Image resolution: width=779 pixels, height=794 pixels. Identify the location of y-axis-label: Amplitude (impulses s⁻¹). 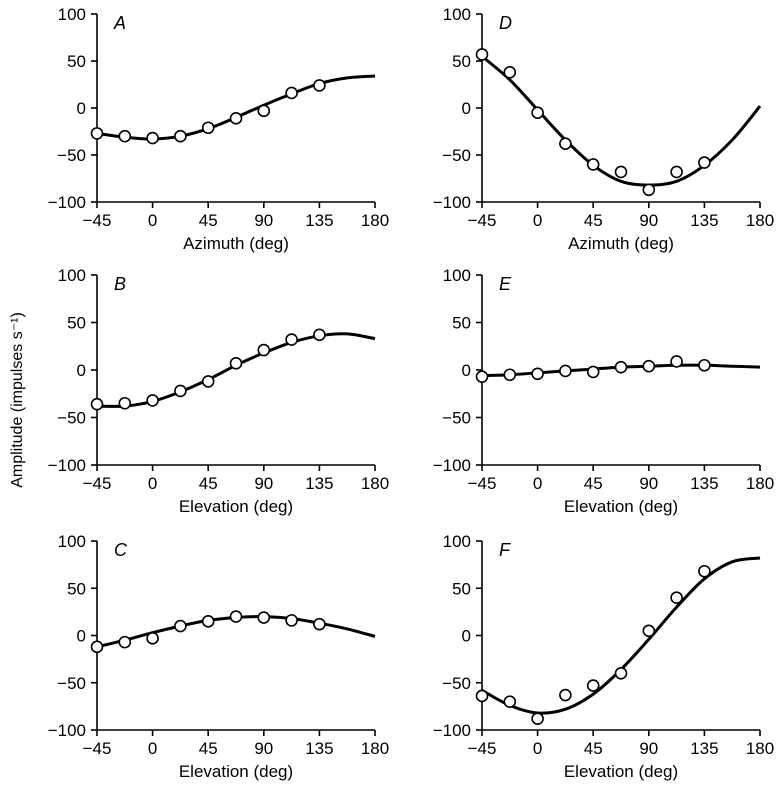
(17, 400).